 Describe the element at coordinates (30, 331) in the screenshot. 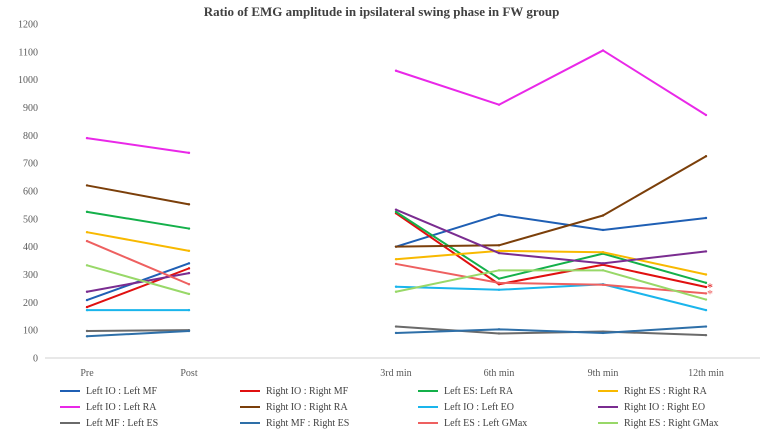

I see `y-tick-label: 100` at that location.